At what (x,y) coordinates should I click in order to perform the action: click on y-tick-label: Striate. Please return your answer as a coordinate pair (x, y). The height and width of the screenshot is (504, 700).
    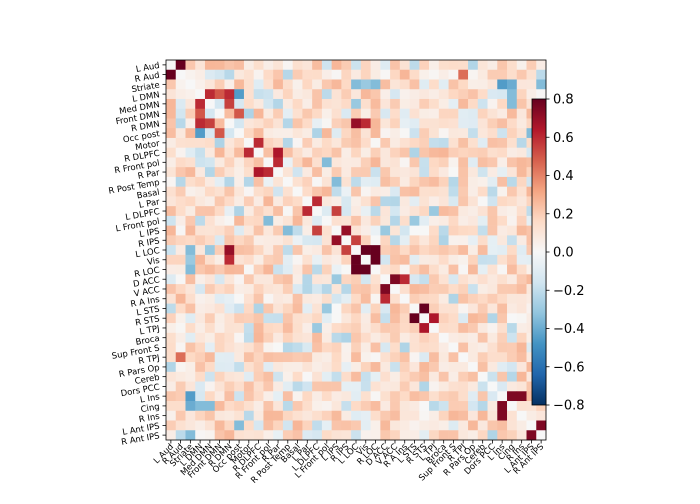
    Looking at the image, I should click on (146, 87).